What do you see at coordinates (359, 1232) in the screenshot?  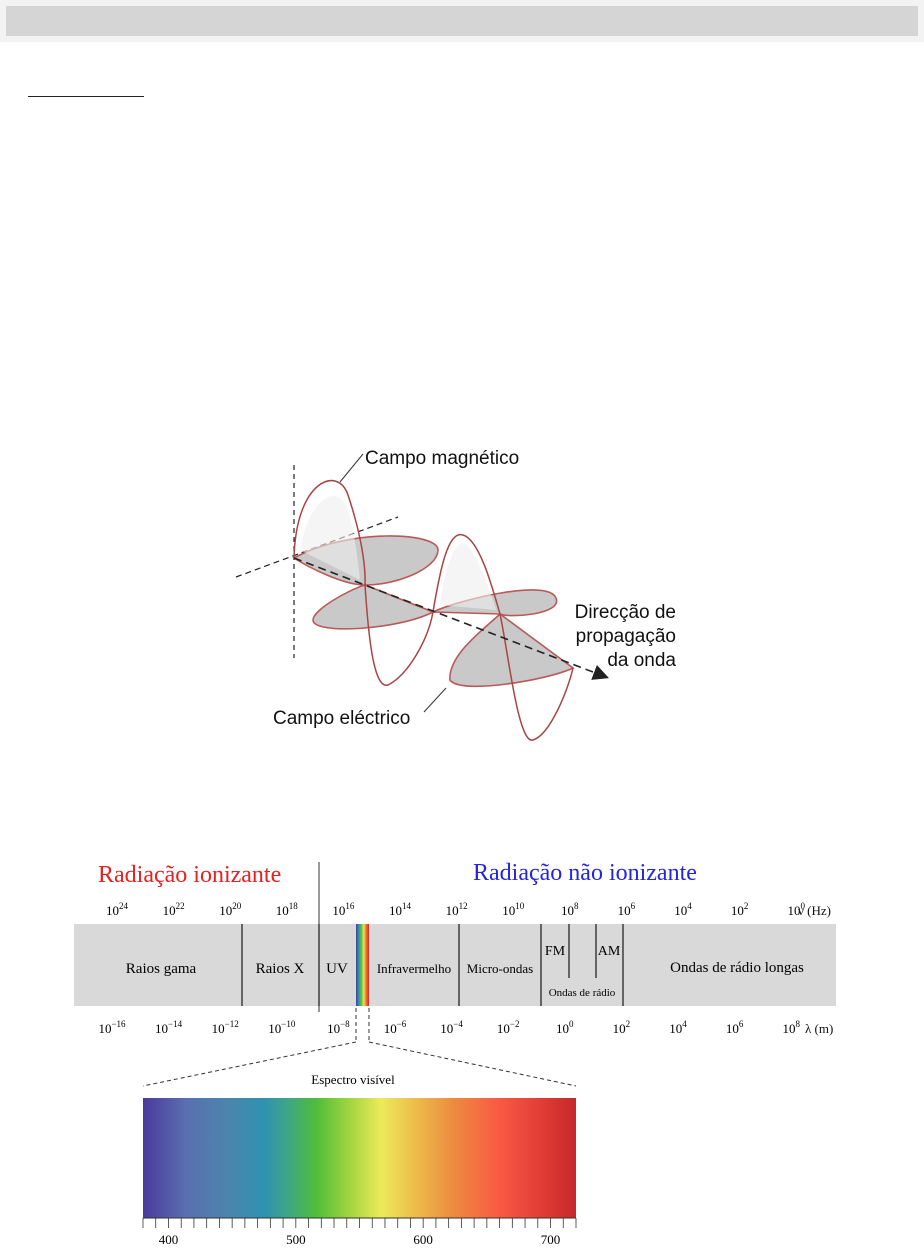 I see `visible-wavelength-scale: 400 500 600 700` at bounding box center [359, 1232].